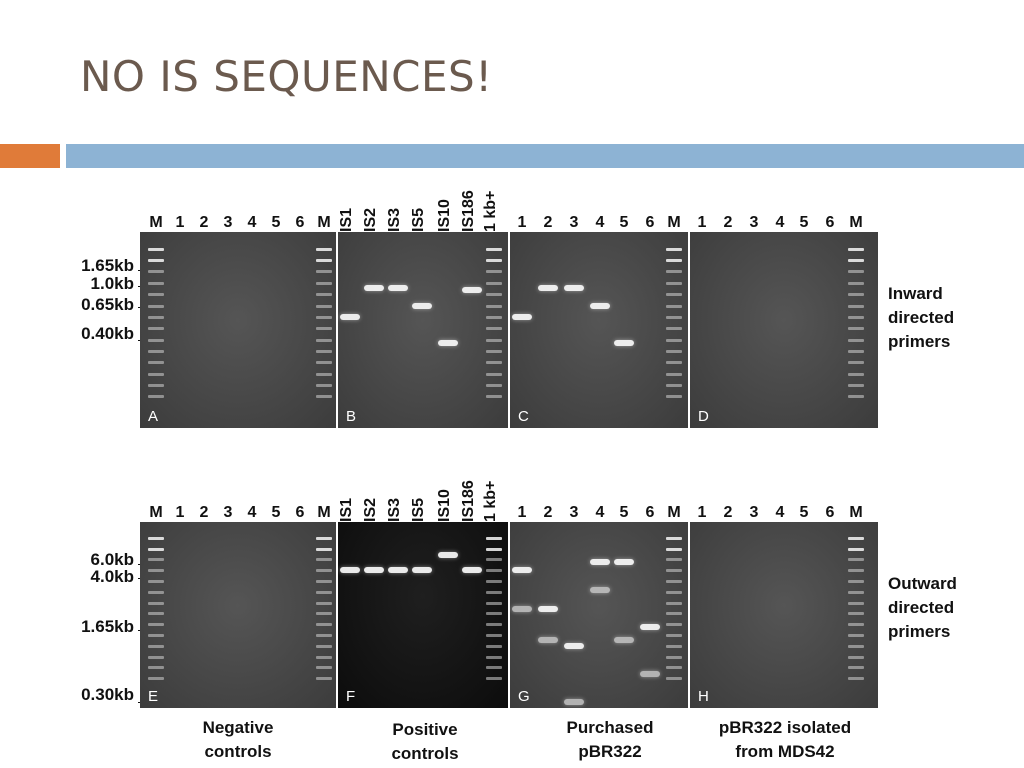 The image size is (1024, 768). I want to click on lane-label: 6, so click(830, 222).